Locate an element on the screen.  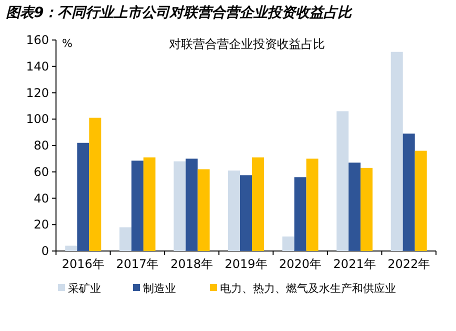
y-tick-label: 60 is located at coordinates (41, 171).